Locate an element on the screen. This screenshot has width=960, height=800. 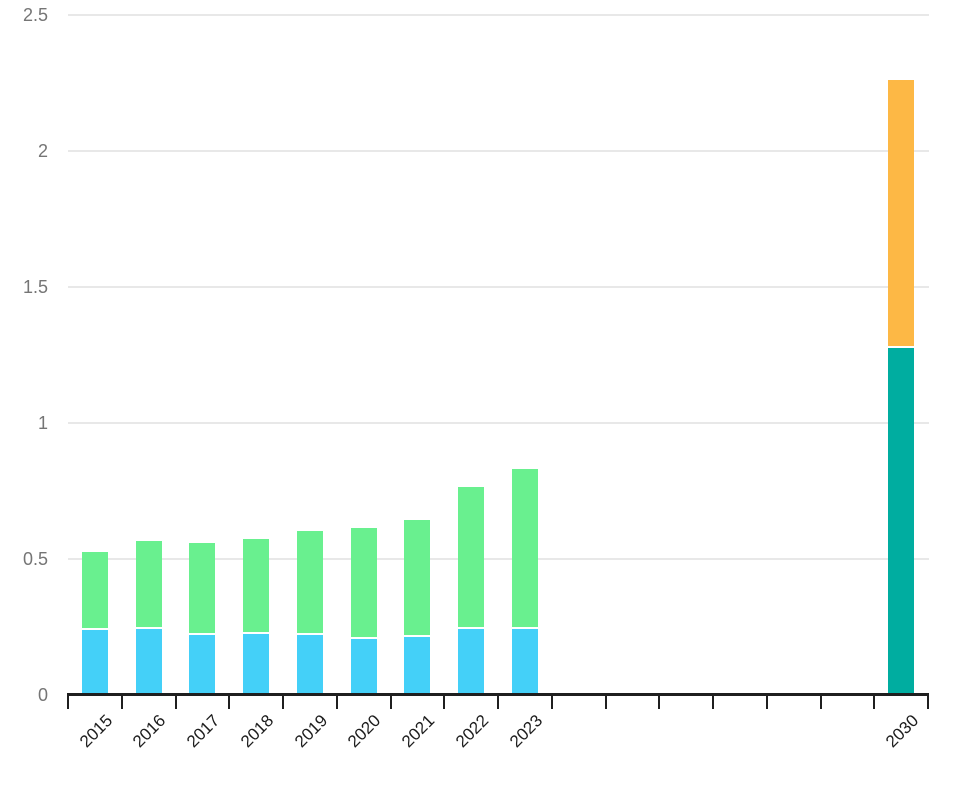
bar-segment-2015-series-blue is located at coordinates (94, 662).